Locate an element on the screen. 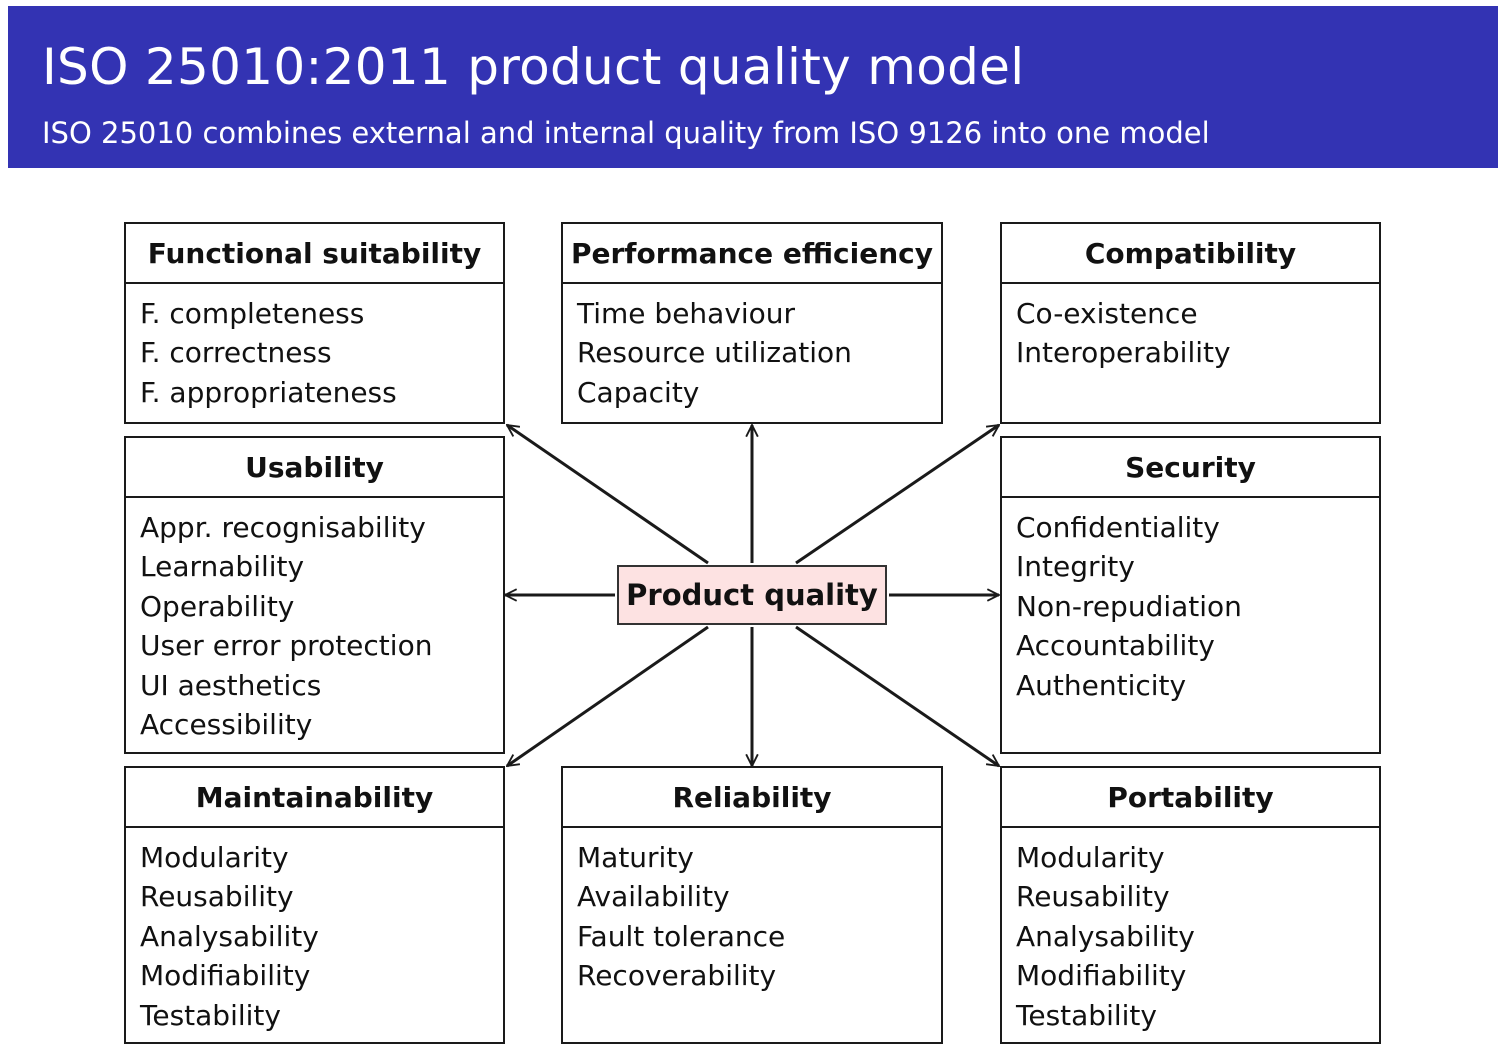 The width and height of the screenshot is (1502, 1060). list-item: Confidentiality is located at coordinates (1118, 527).